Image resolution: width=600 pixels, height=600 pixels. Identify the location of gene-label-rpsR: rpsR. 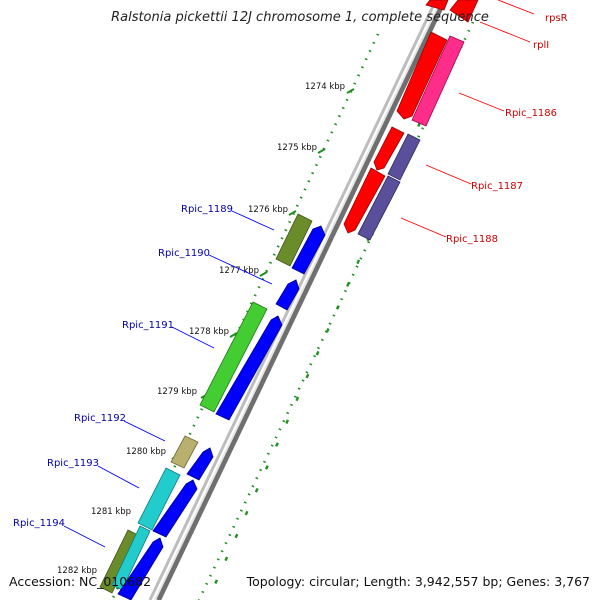
(556, 18).